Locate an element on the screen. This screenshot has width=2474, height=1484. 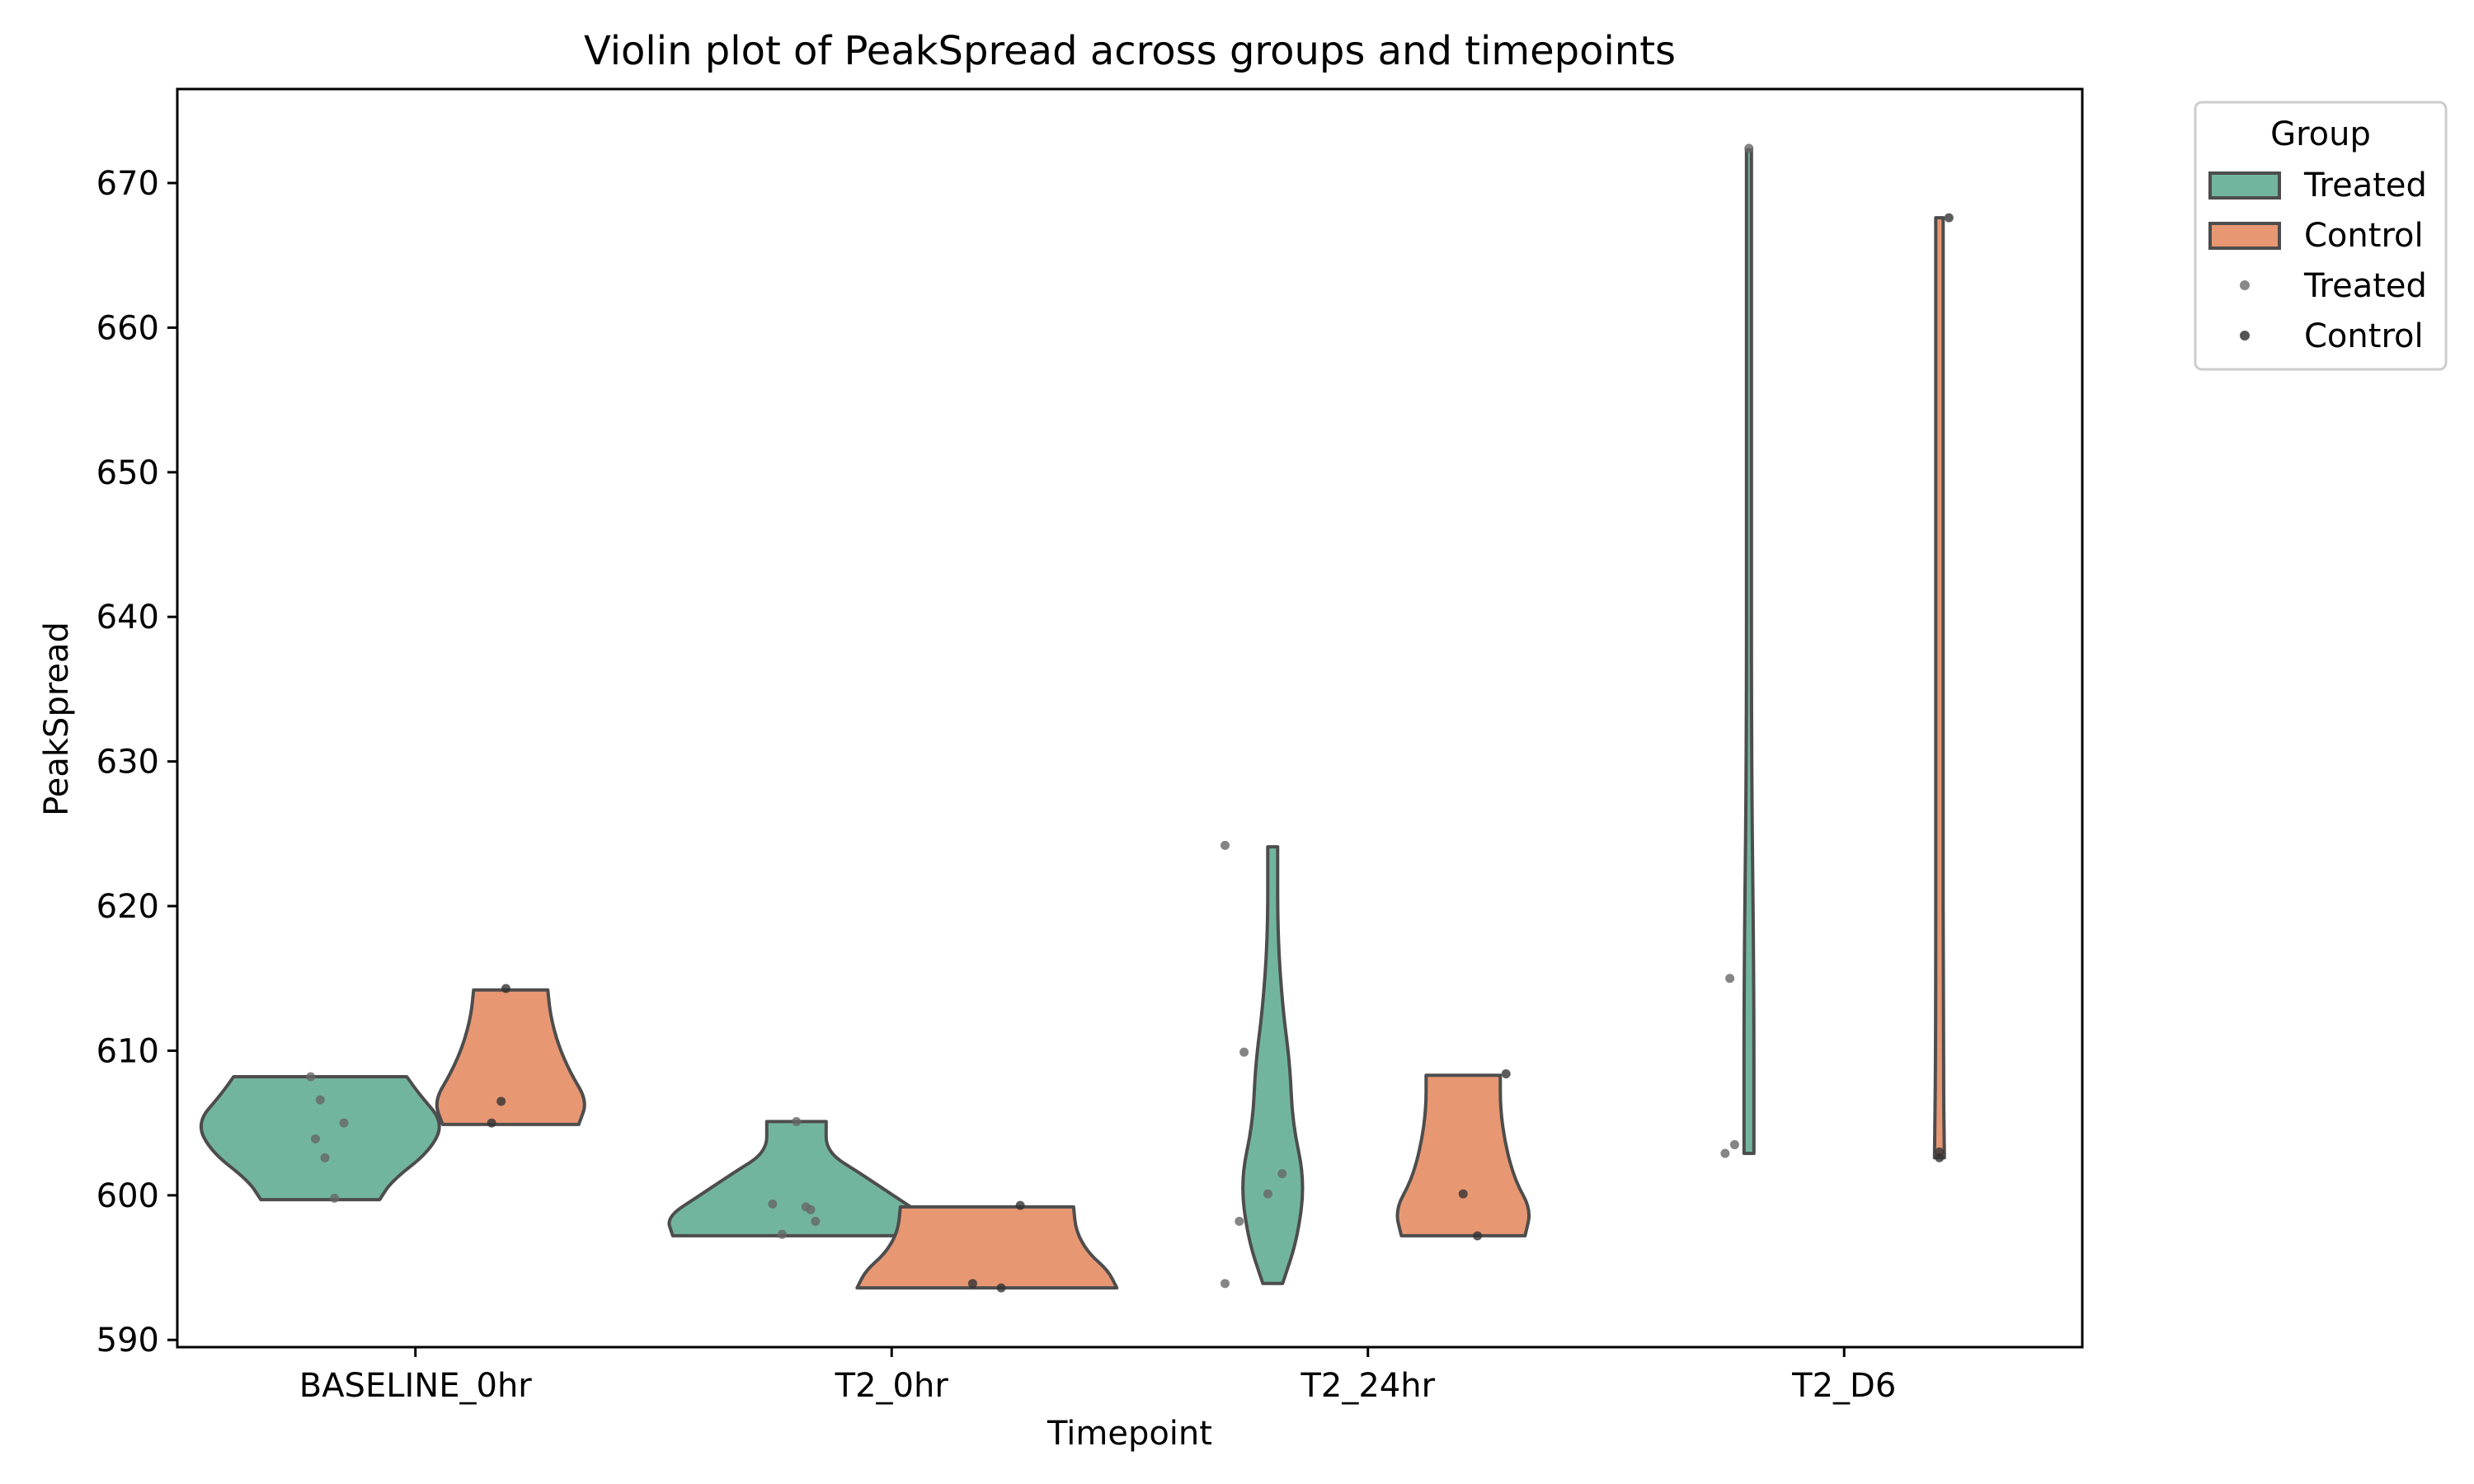
legend: Group Treated Control Treated Control is located at coordinates (2321, 236).